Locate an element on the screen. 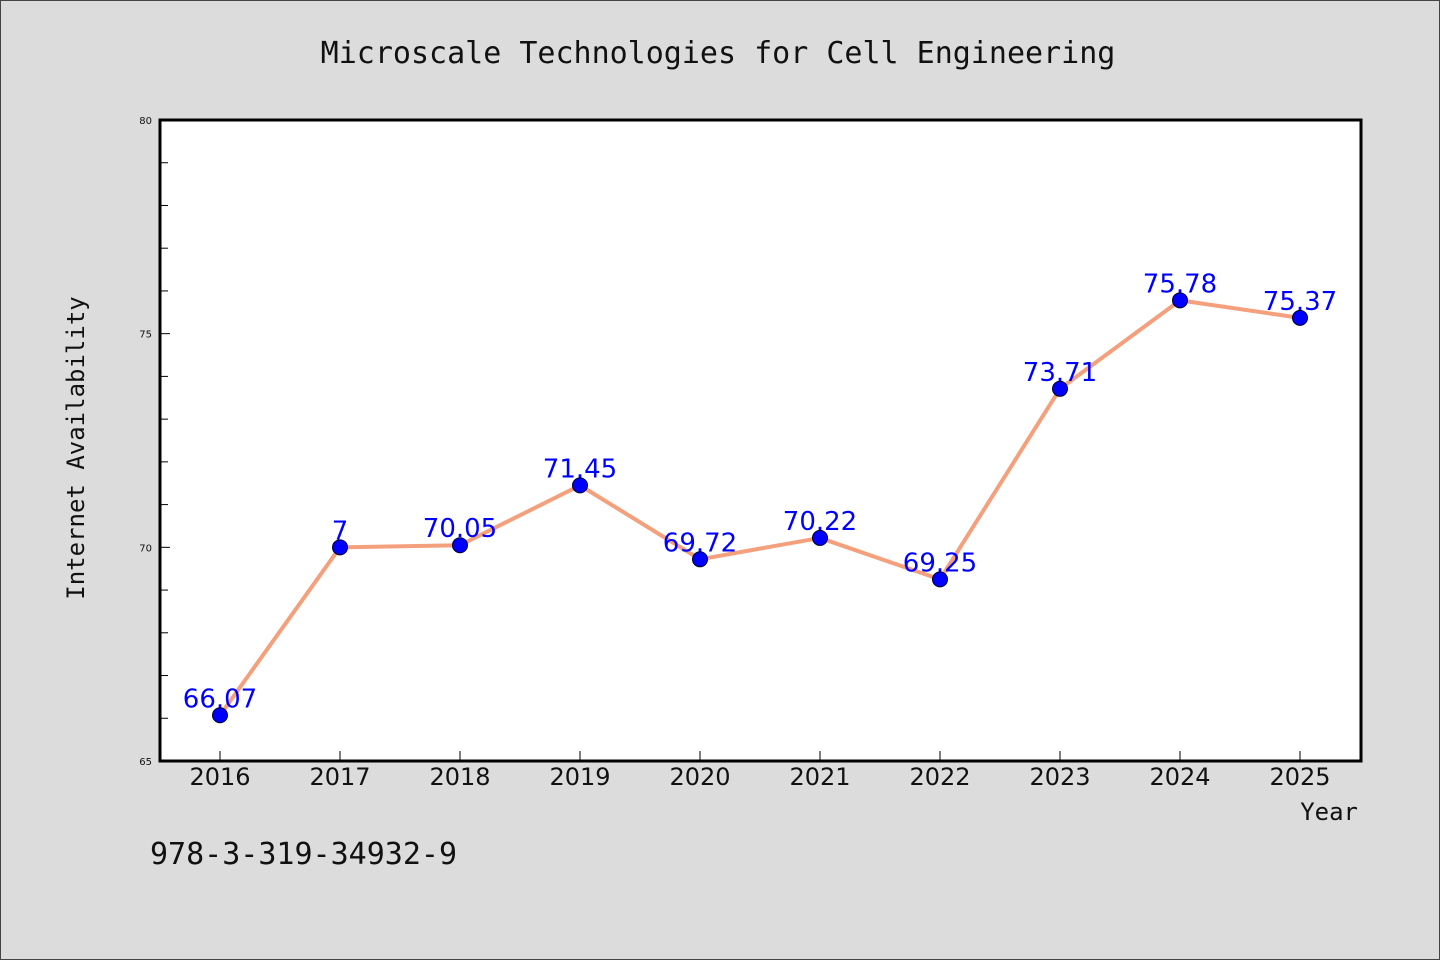  x-tick-label: 2025 is located at coordinates (1299, 777).